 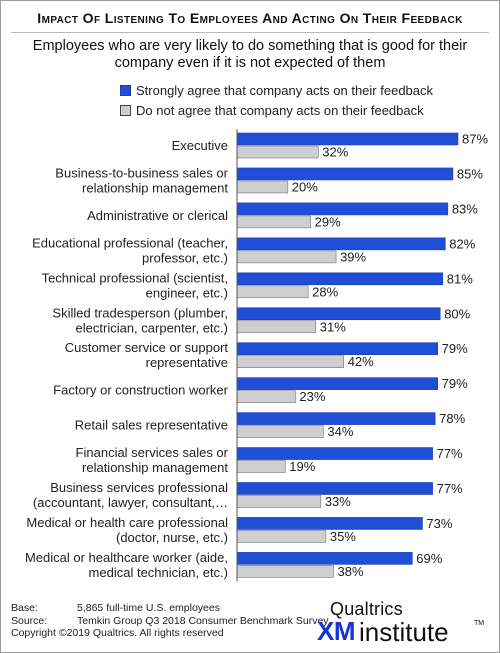 I want to click on category-label: Medical or healthcare worker (aide,, so click(x=126, y=557).